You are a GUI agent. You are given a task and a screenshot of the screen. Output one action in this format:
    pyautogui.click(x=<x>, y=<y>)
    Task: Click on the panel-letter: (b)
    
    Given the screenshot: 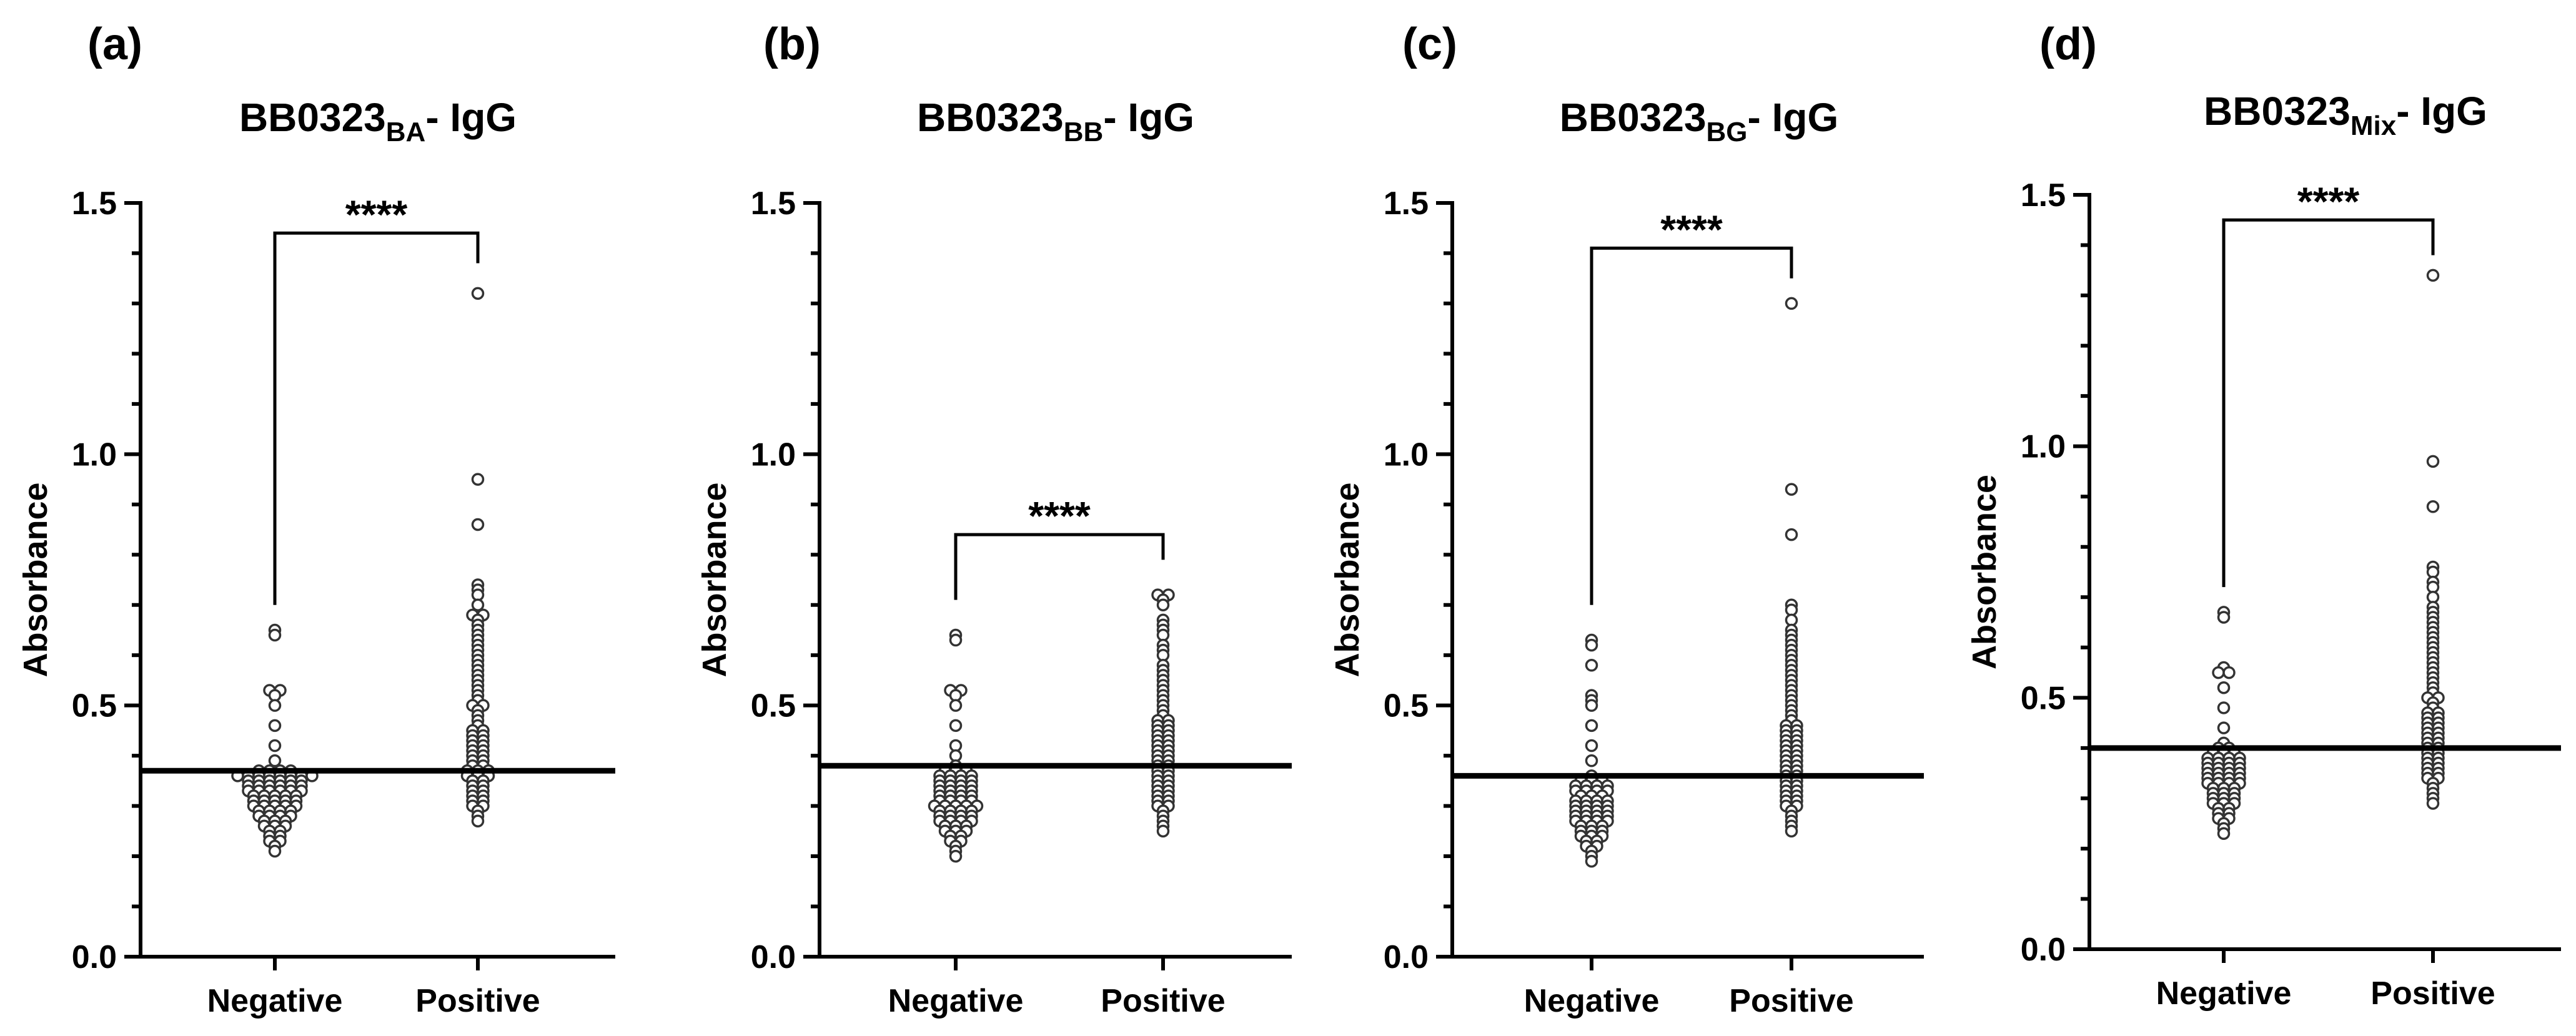 What is the action you would take?
    pyautogui.click(x=792, y=44)
    